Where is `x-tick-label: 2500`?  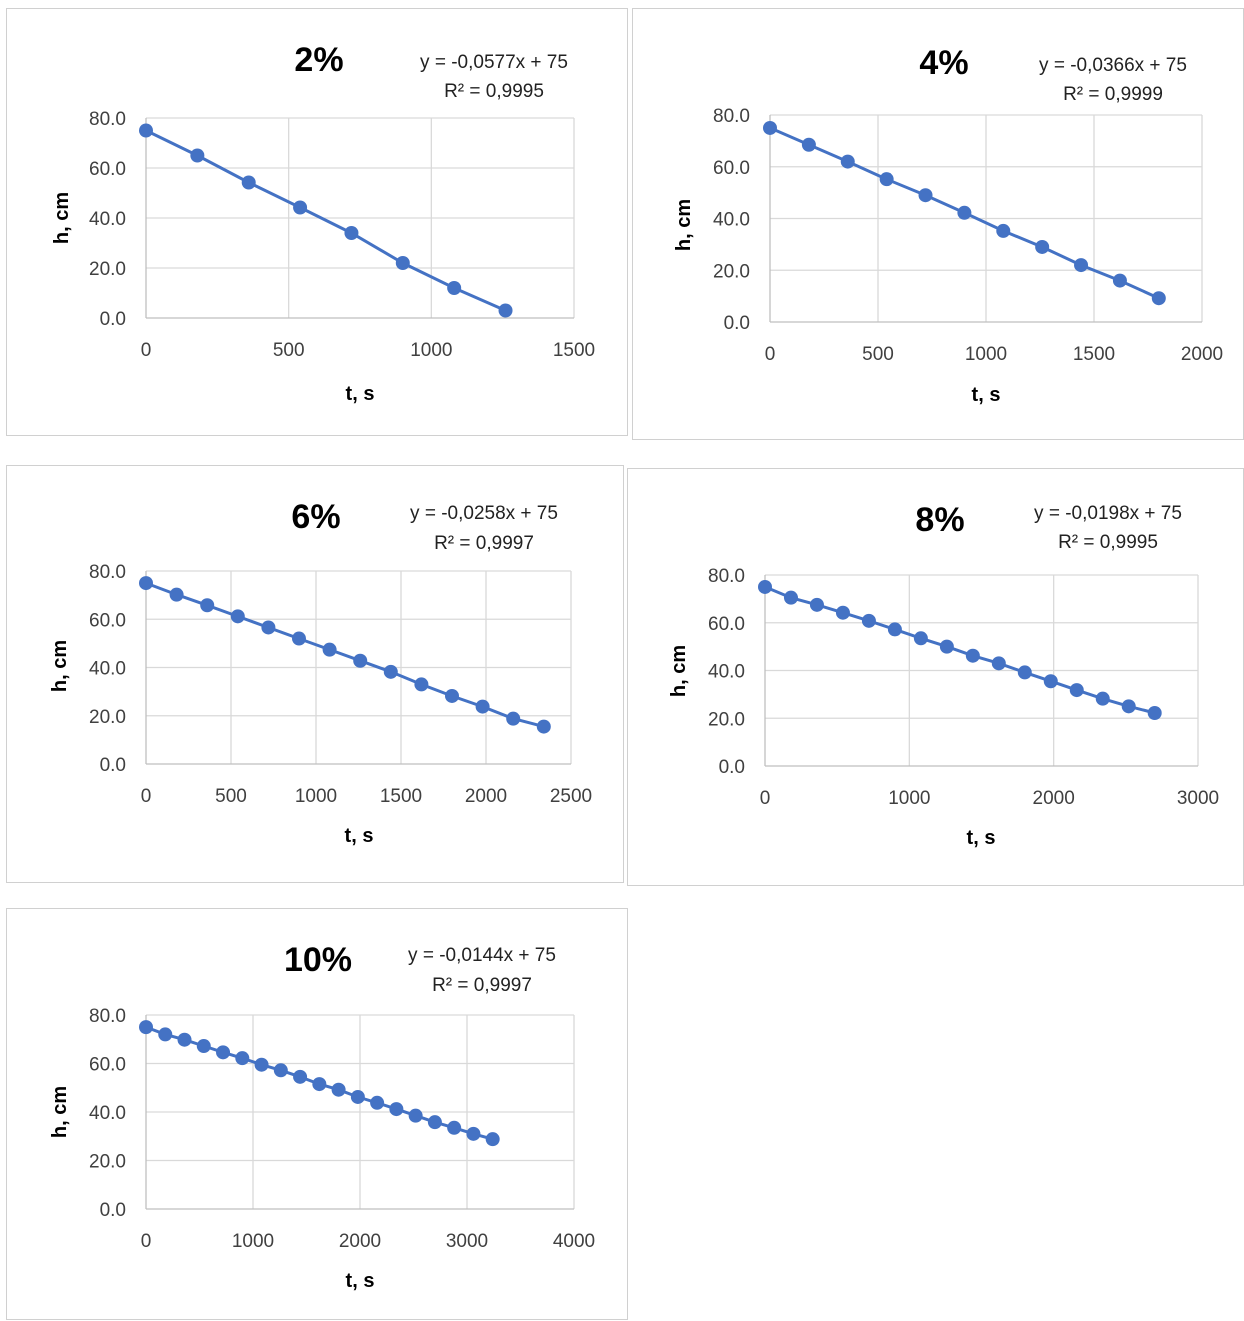
x-tick-label: 2500 is located at coordinates (571, 796).